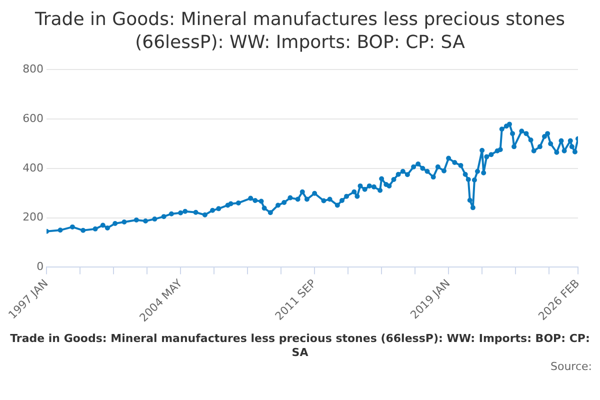 The height and width of the screenshot is (400, 600). I want to click on y-tick-label: 200, so click(33, 217).